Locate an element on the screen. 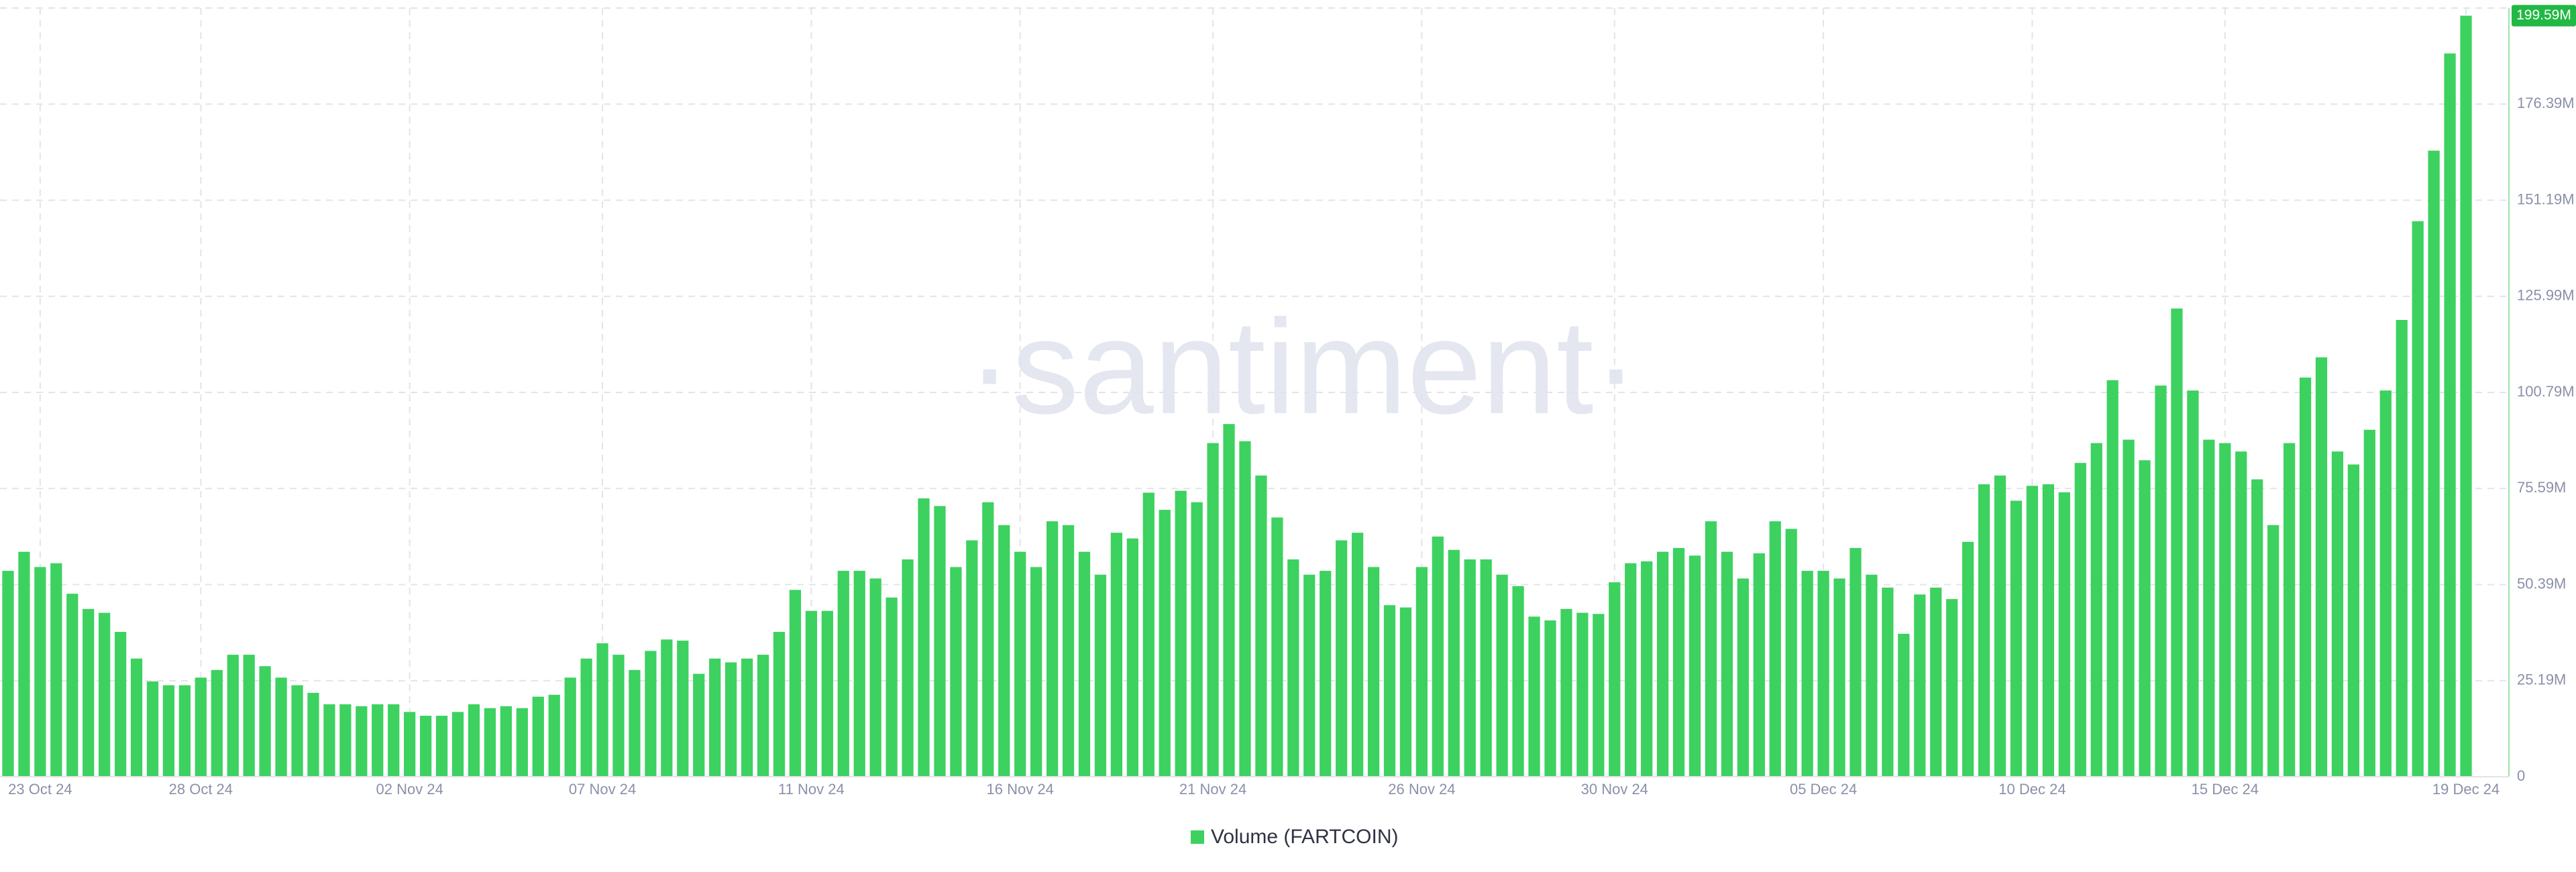 The image size is (2576, 872). watermark: ·santiment· is located at coordinates (1302, 367).